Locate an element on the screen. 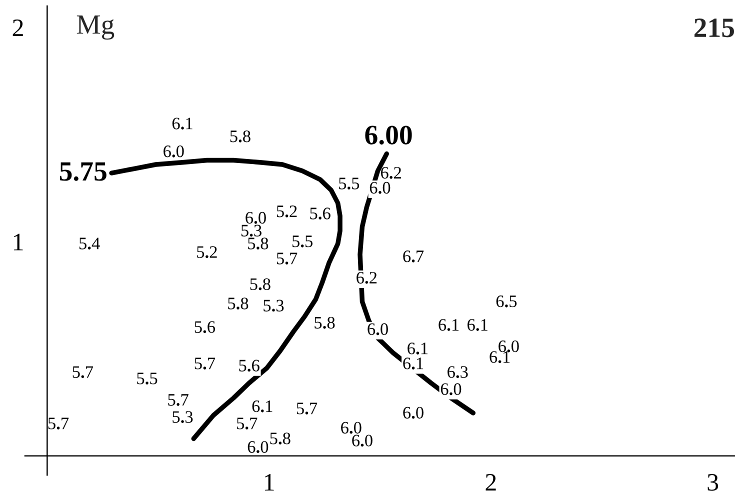 The height and width of the screenshot is (497, 735). annotation: 6.5 is located at coordinates (506, 302).